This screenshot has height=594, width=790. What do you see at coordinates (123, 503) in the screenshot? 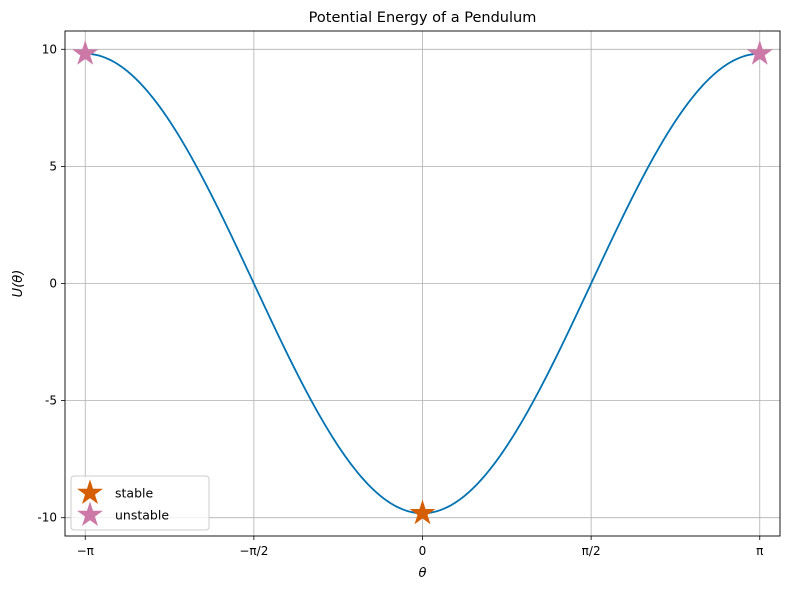
I see `legend-items: stable unstable` at bounding box center [123, 503].